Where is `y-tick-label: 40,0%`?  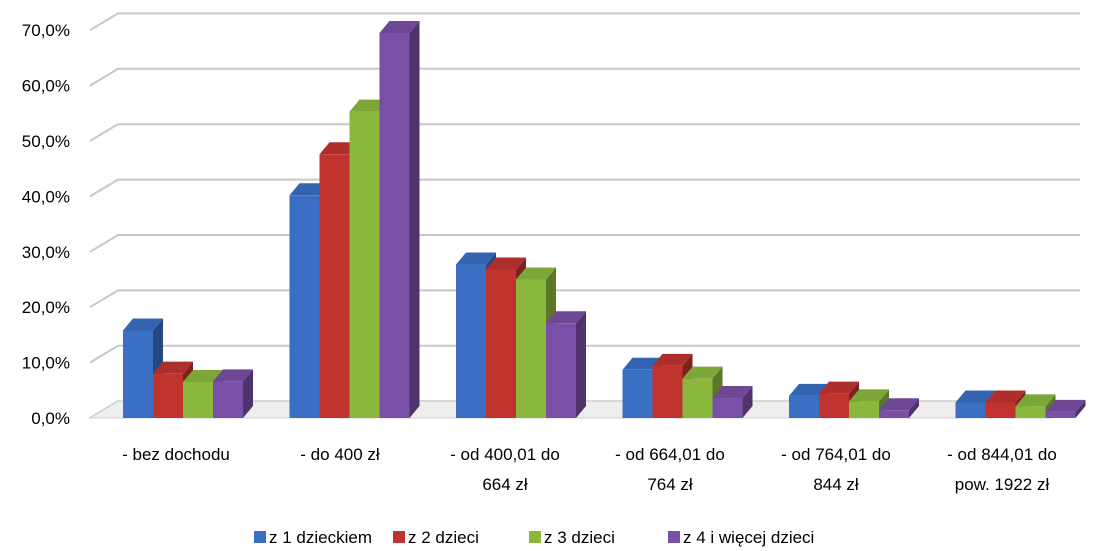
y-tick-label: 40,0% is located at coordinates (46, 196).